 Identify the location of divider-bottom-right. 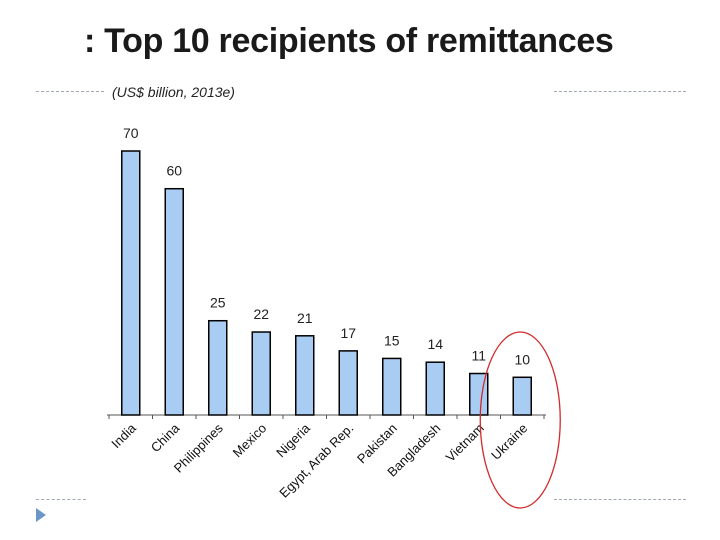
(620, 499).